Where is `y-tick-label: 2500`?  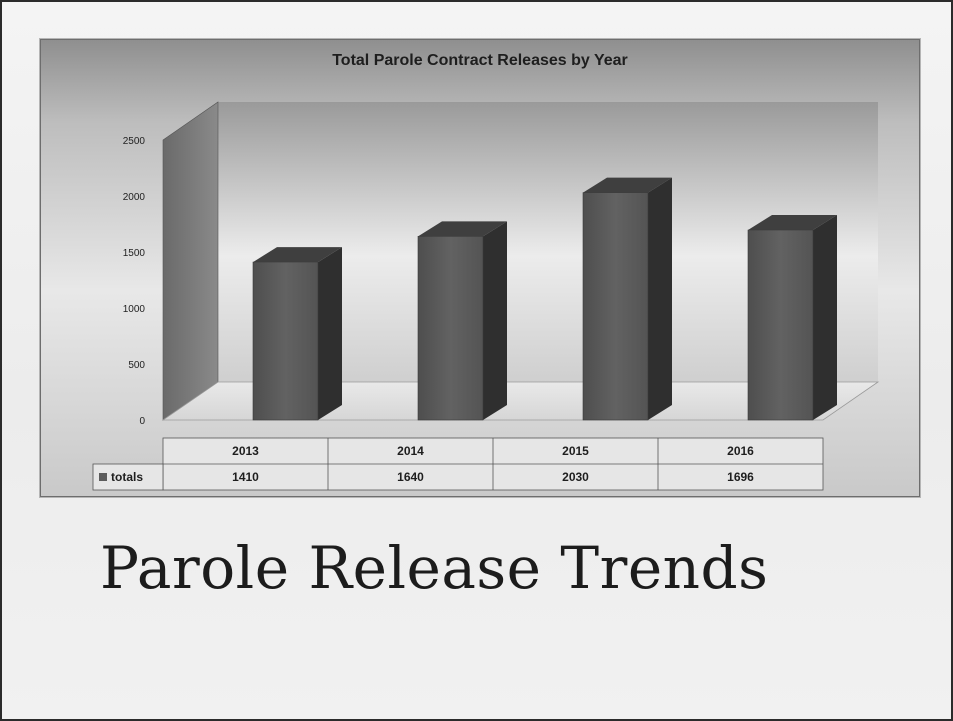
y-tick-label: 2500 is located at coordinates (134, 141).